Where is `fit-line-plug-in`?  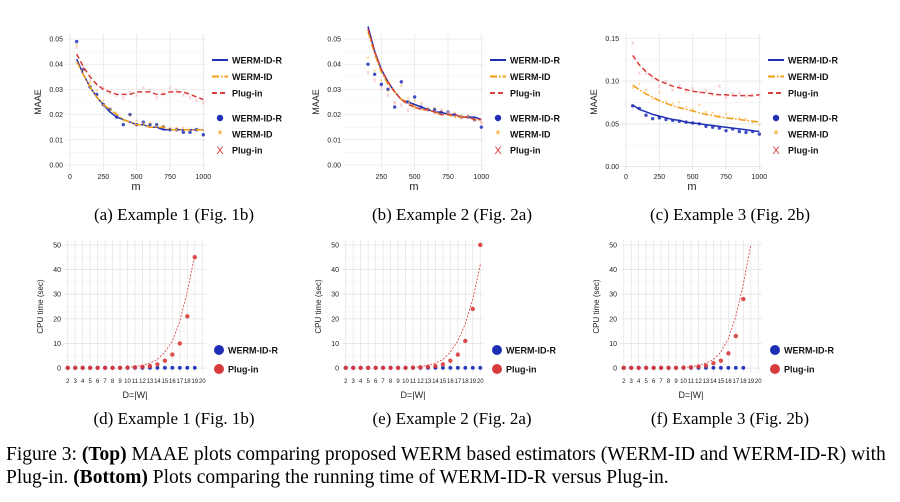
fit-line-plug-in is located at coordinates (424, 74).